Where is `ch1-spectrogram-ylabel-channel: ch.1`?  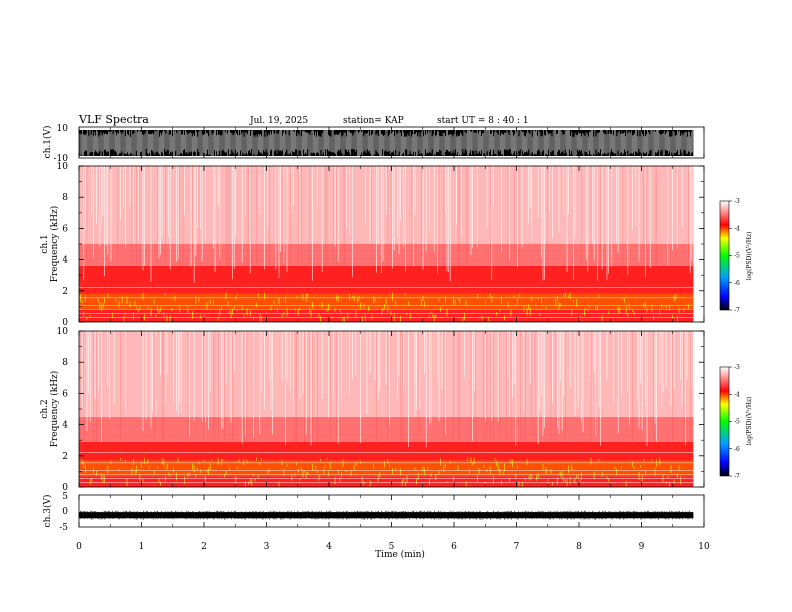 ch1-spectrogram-ylabel-channel: ch.1 is located at coordinates (45, 243).